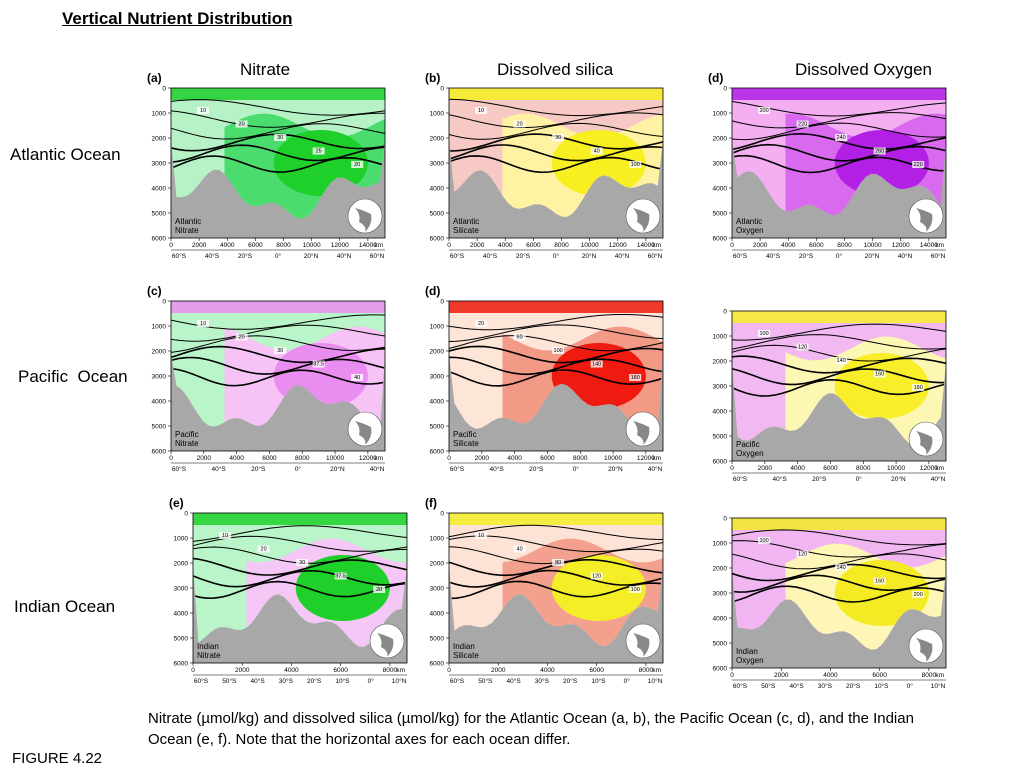 This screenshot has width=1024, height=768. Describe the element at coordinates (646, 458) in the screenshot. I see `km-tick-label: 12000` at that location.